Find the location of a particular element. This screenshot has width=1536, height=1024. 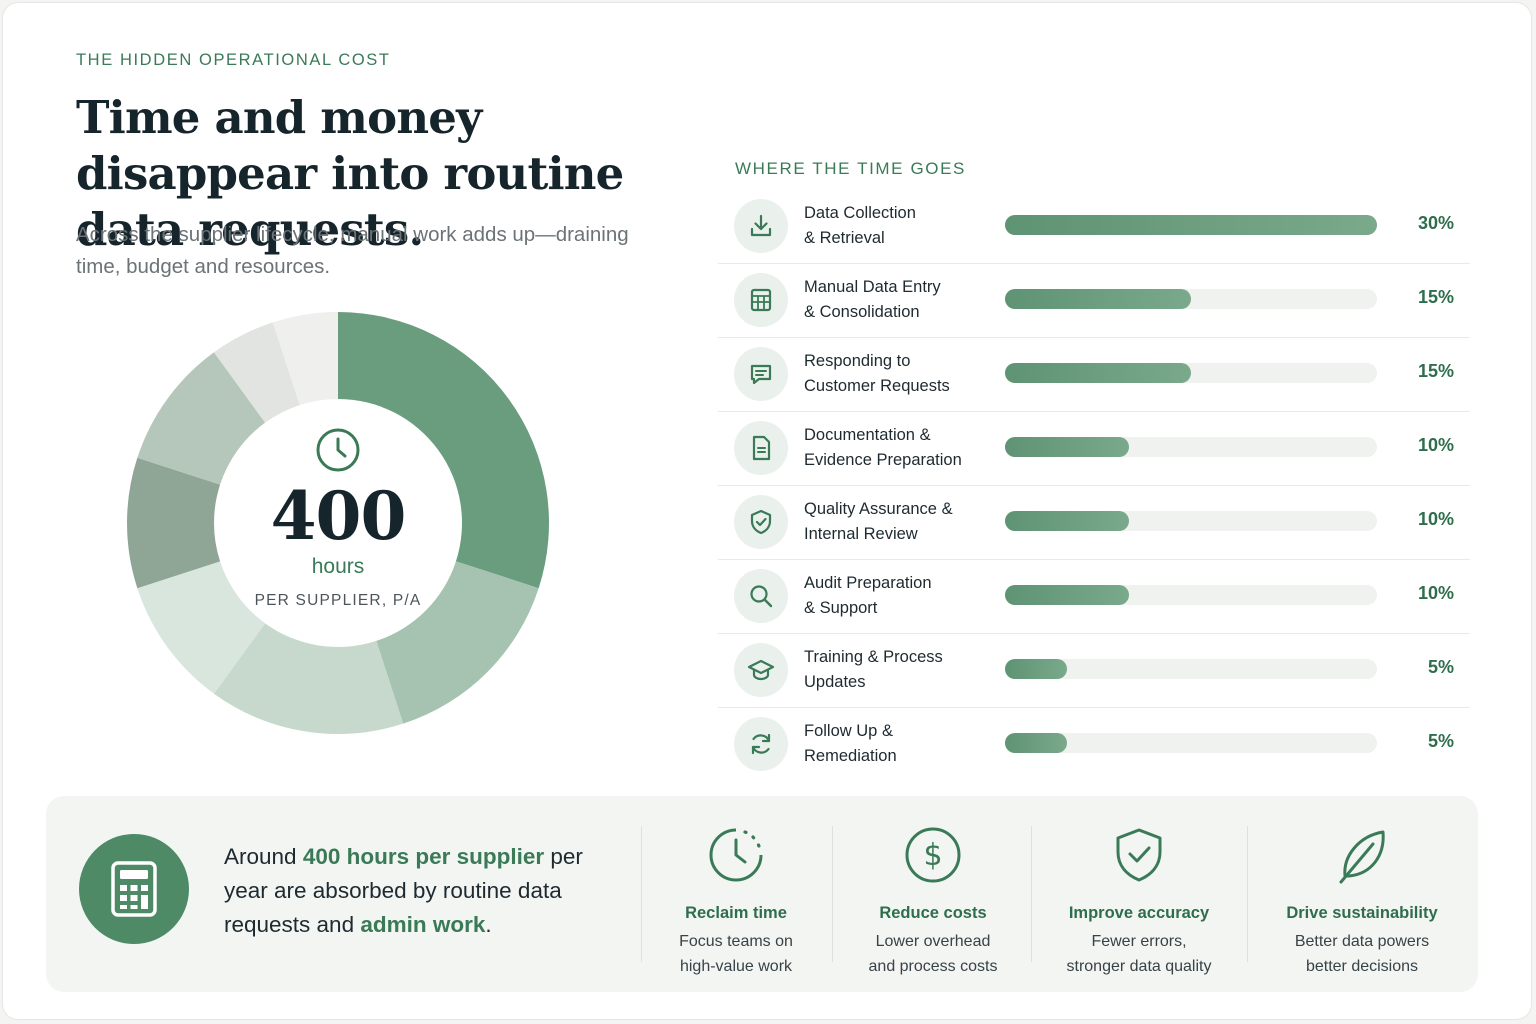

category-label: Audit Preparation & Support is located at coordinates (904, 596).